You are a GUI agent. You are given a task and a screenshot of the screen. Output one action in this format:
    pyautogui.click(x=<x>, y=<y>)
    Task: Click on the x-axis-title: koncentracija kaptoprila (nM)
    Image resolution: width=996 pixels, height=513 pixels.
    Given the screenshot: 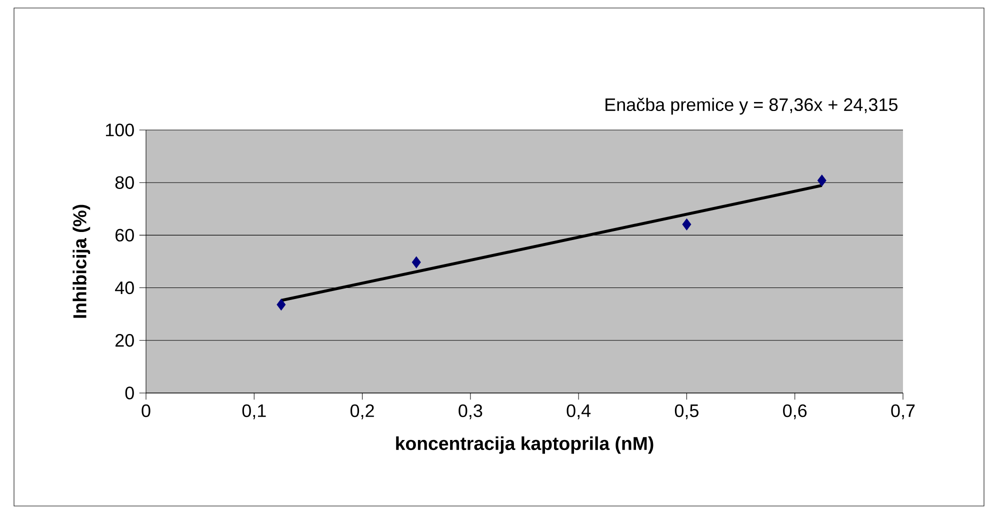 What is the action you would take?
    pyautogui.click(x=525, y=445)
    